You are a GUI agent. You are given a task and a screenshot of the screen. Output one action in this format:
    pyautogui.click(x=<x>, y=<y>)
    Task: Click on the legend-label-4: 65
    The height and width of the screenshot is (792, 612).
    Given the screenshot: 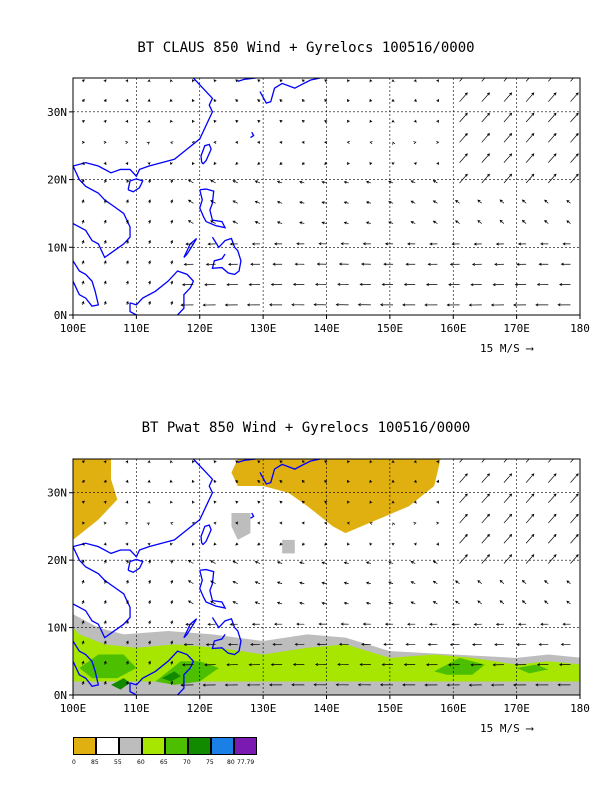 What is the action you would take?
    pyautogui.click(x=164, y=762)
    